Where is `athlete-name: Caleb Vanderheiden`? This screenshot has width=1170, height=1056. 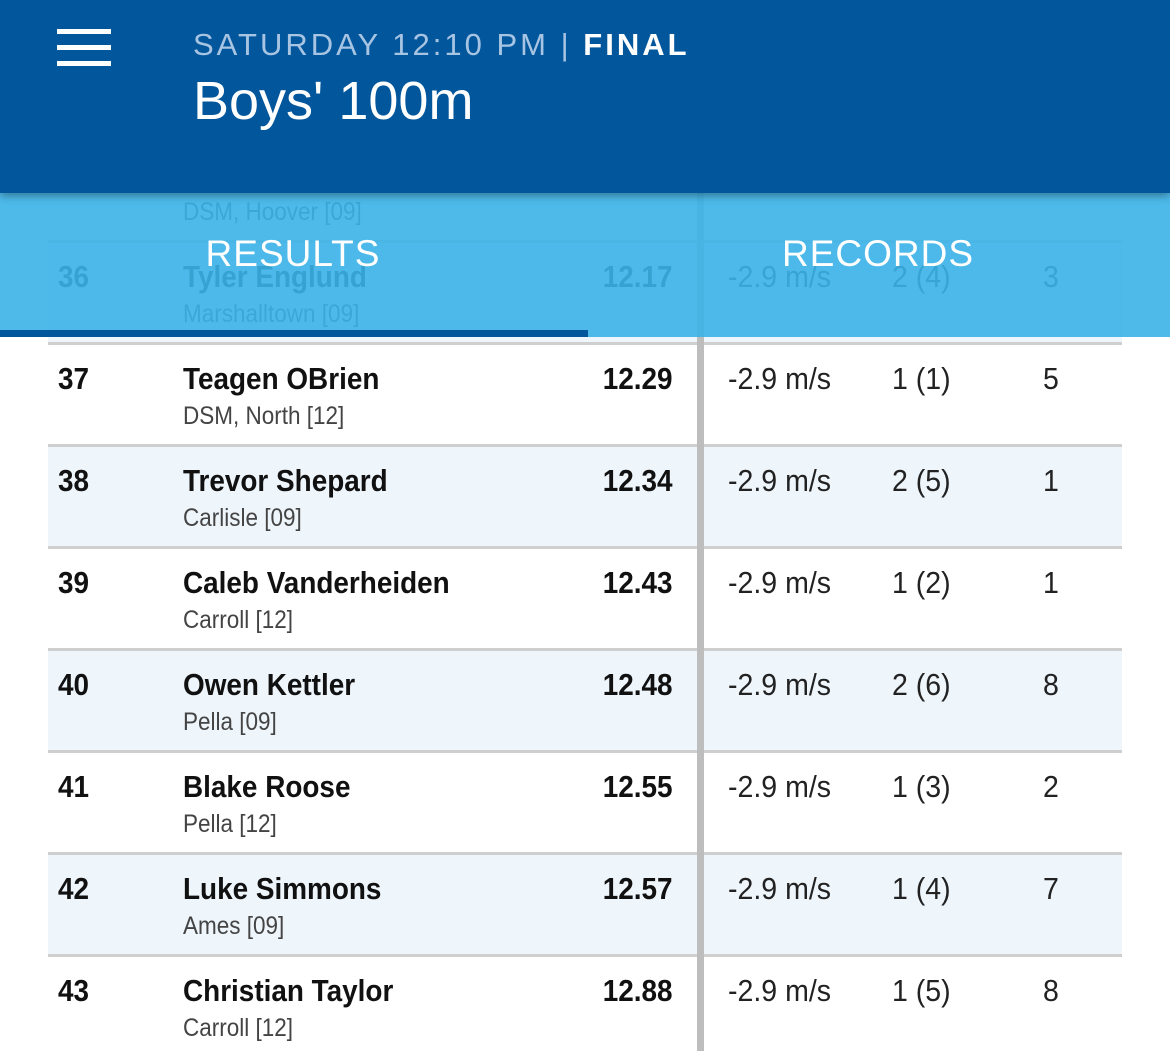 athlete-name: Caleb Vanderheiden is located at coordinates (316, 582).